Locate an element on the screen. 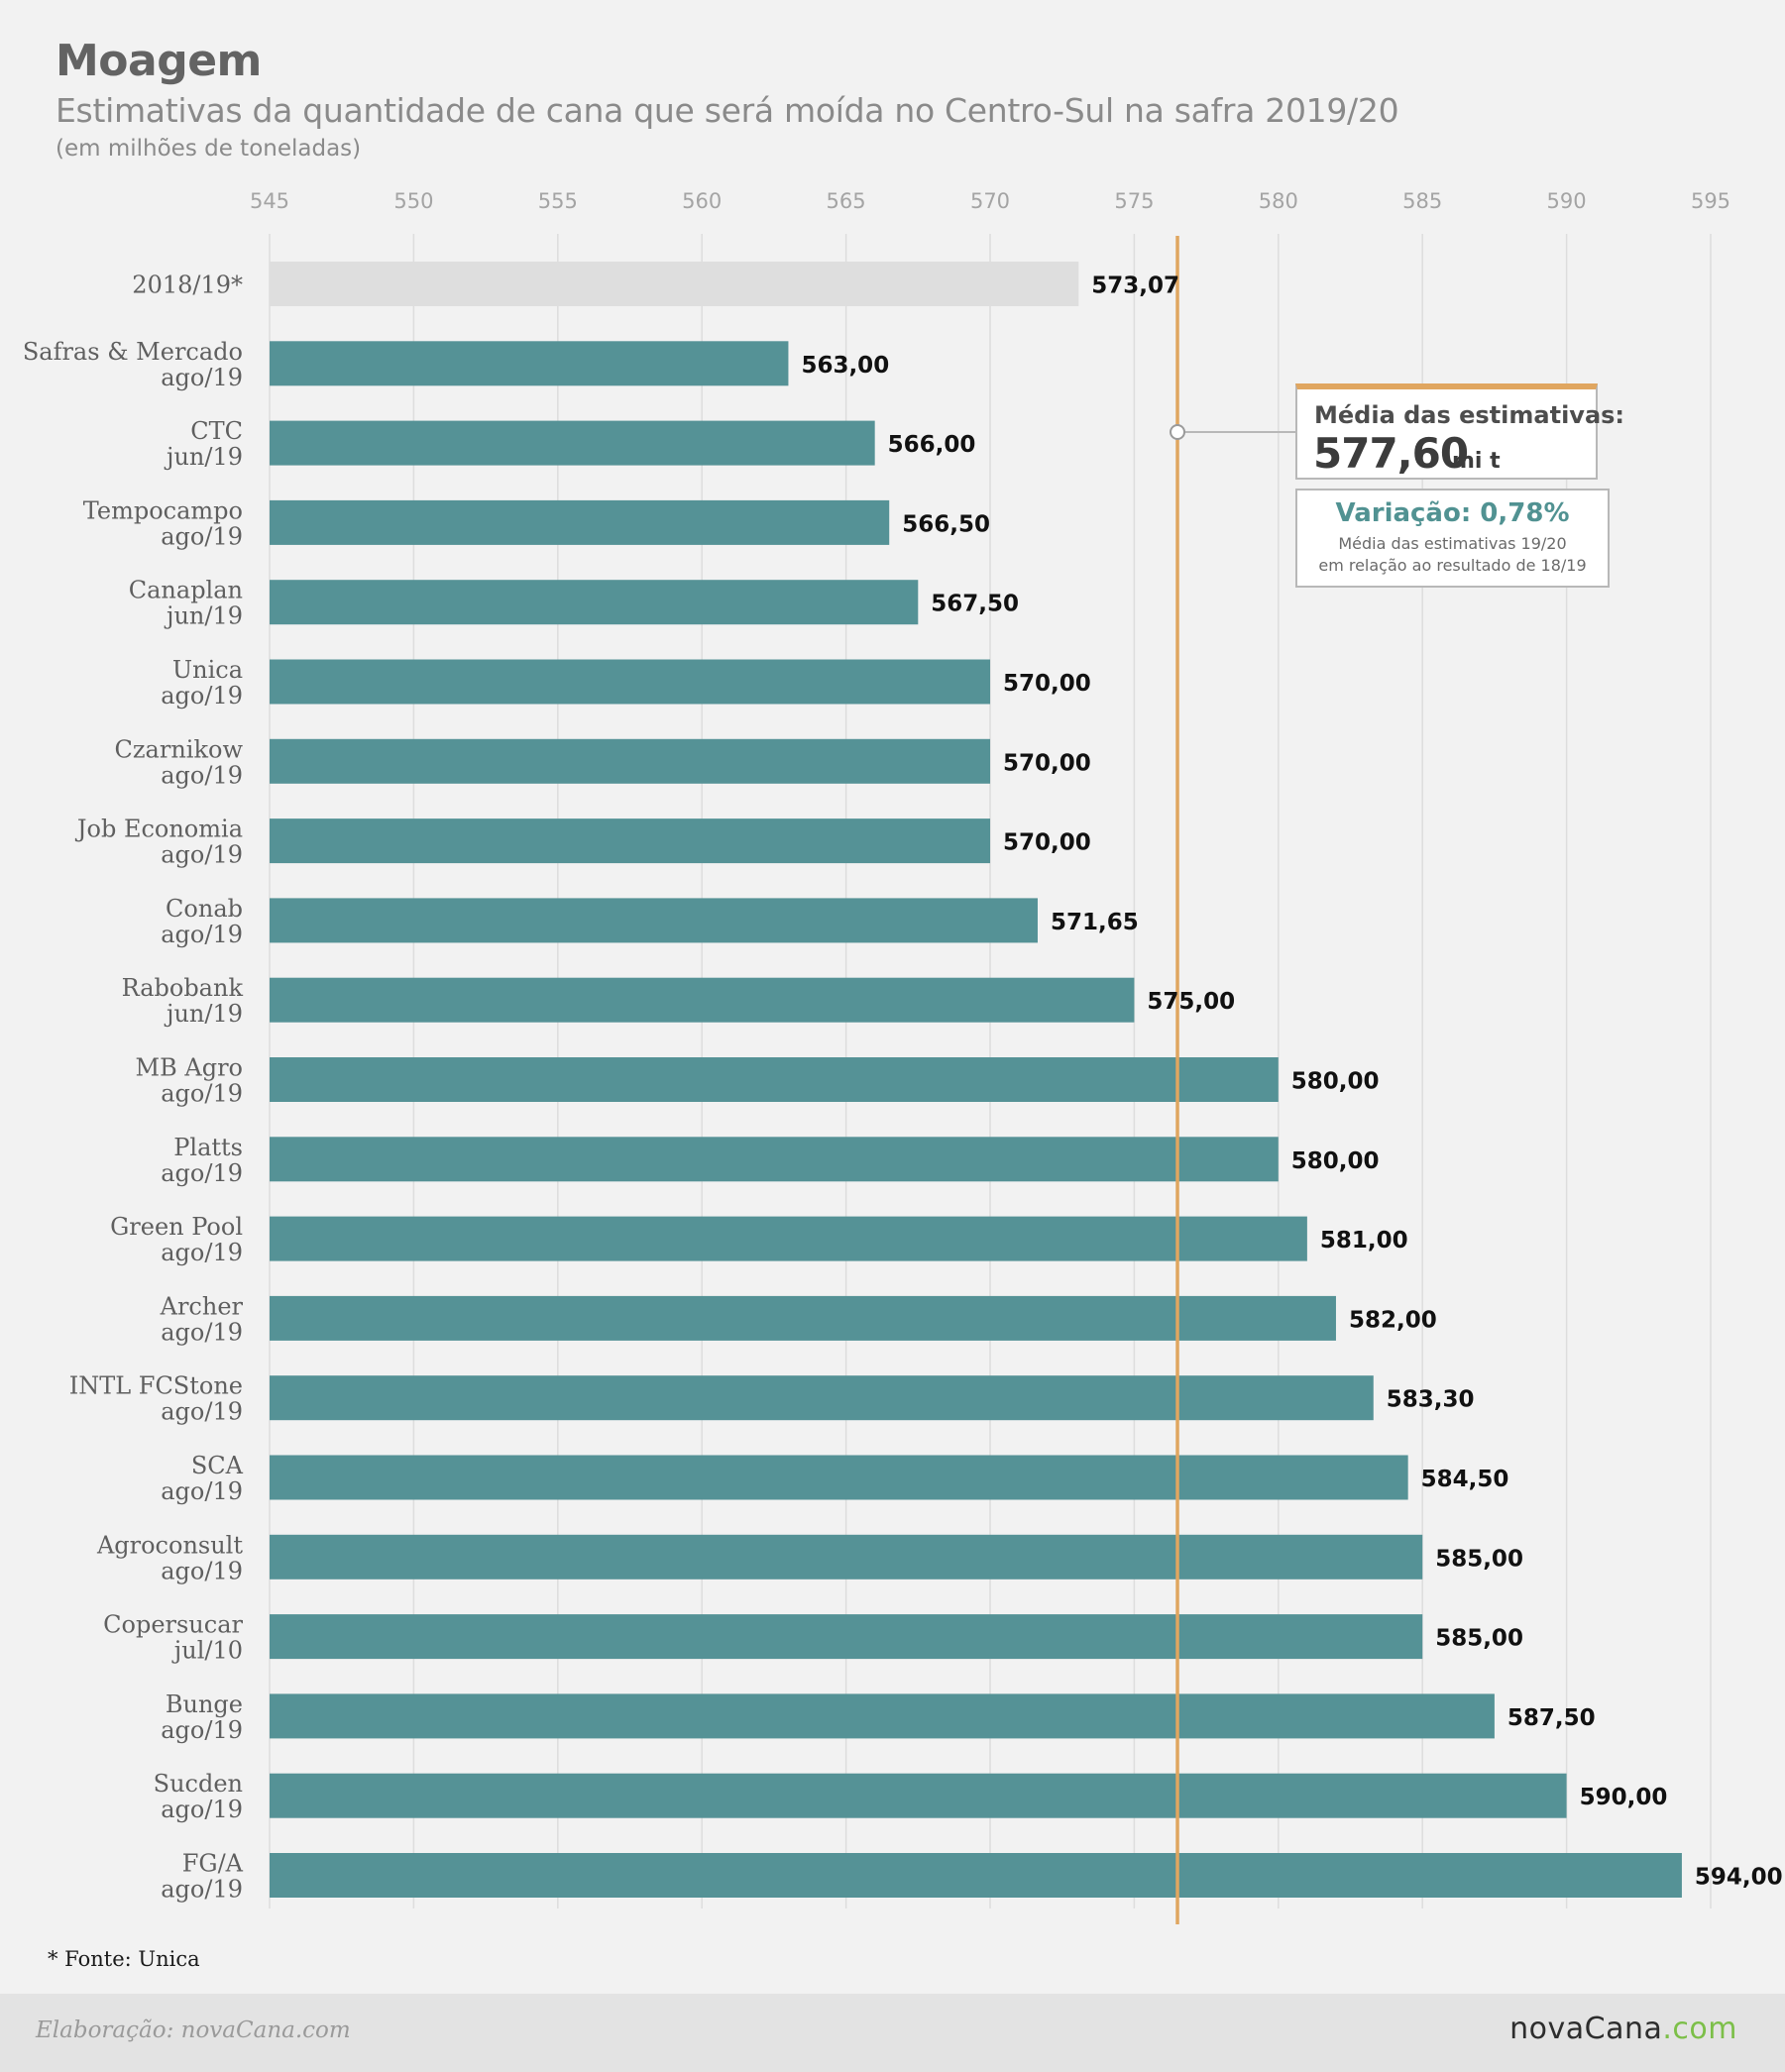 Image resolution: width=1785 pixels, height=2072 pixels. reference-layer is located at coordinates (1232, 1080).